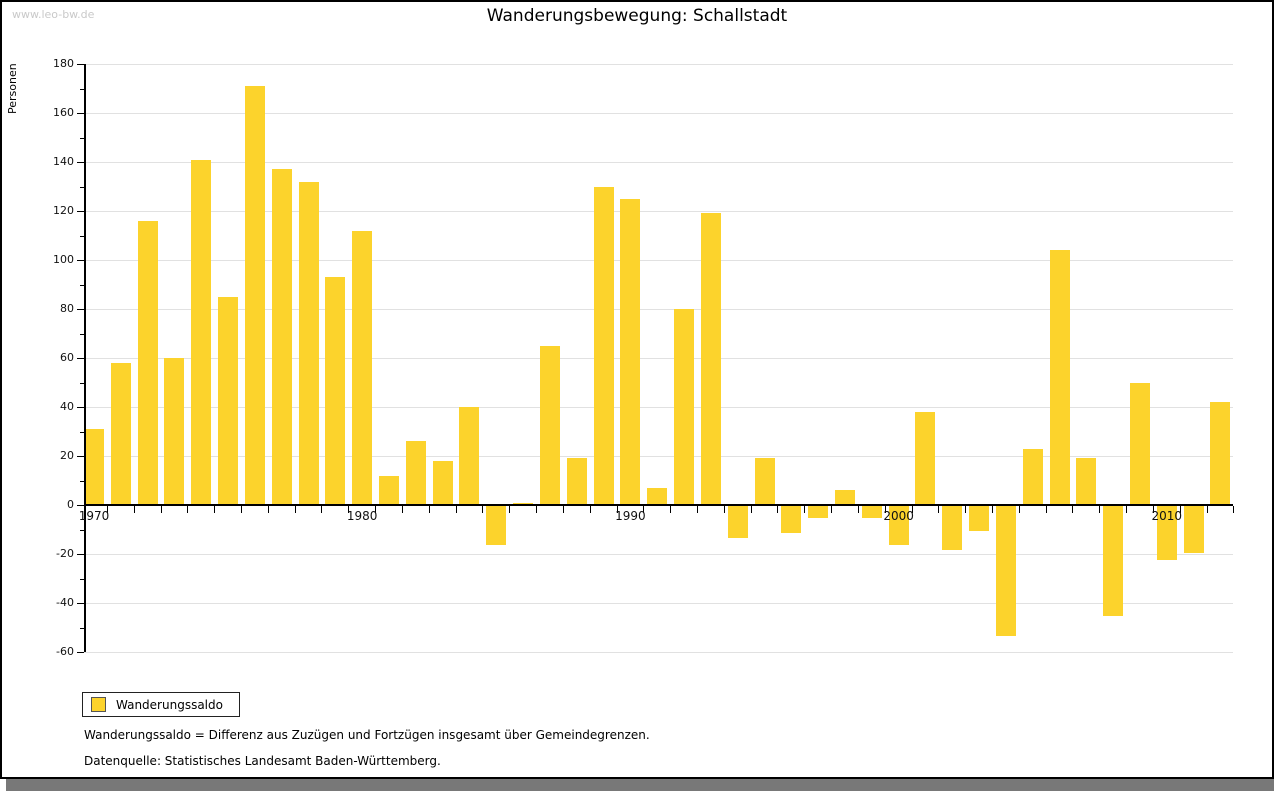  I want to click on bar-1970, so click(94, 467).